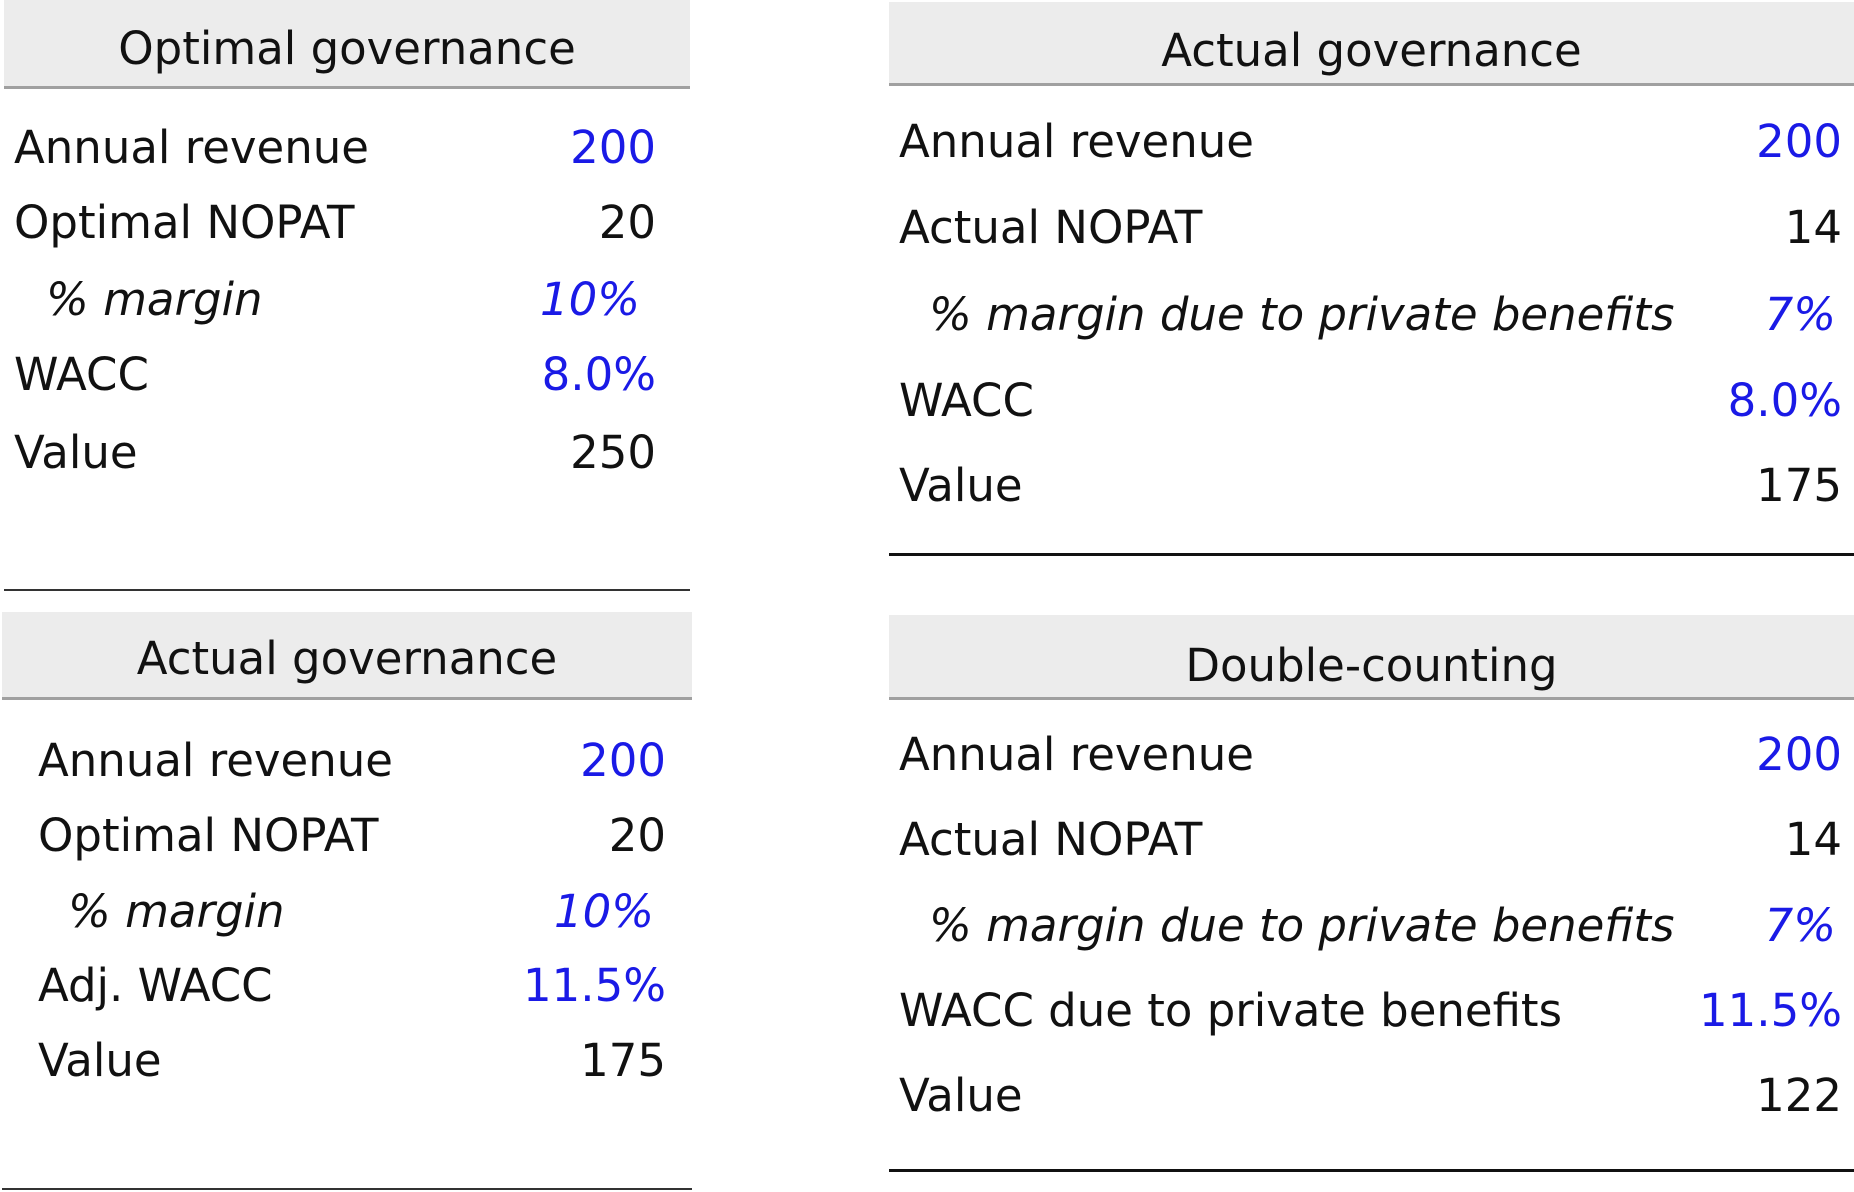 The height and width of the screenshot is (1192, 1854). What do you see at coordinates (155, 985) in the screenshot?
I see `row-label: Adj. WACC` at bounding box center [155, 985].